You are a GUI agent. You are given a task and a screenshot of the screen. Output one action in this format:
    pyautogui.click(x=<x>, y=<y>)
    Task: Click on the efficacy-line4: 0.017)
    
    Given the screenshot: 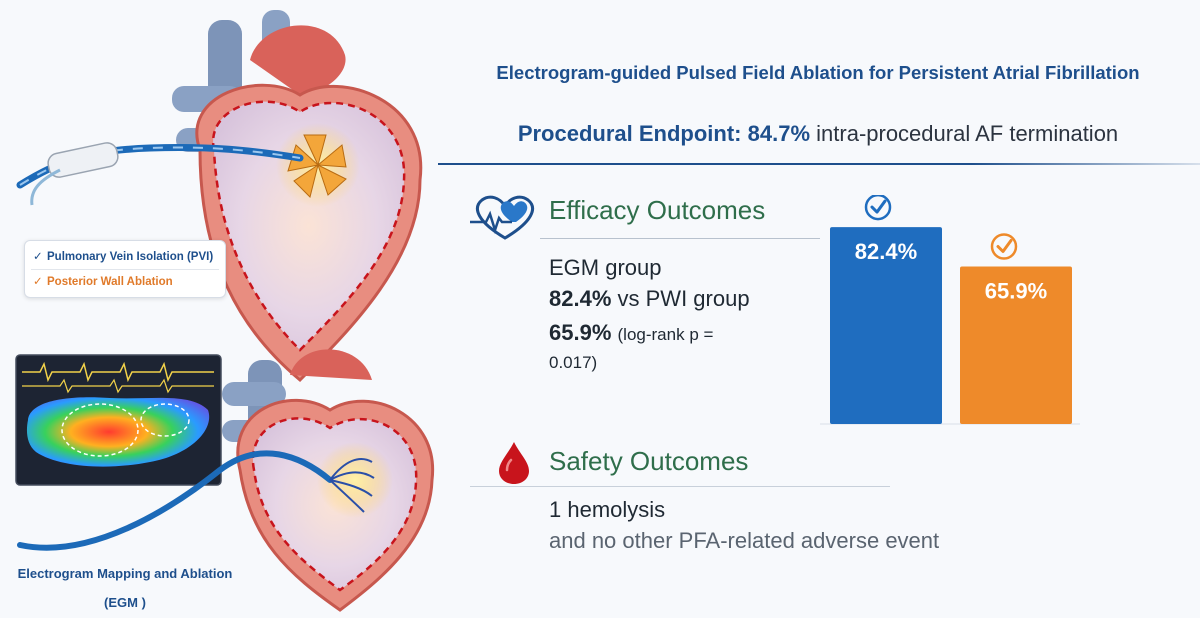 What is the action you would take?
    pyautogui.click(x=573, y=362)
    